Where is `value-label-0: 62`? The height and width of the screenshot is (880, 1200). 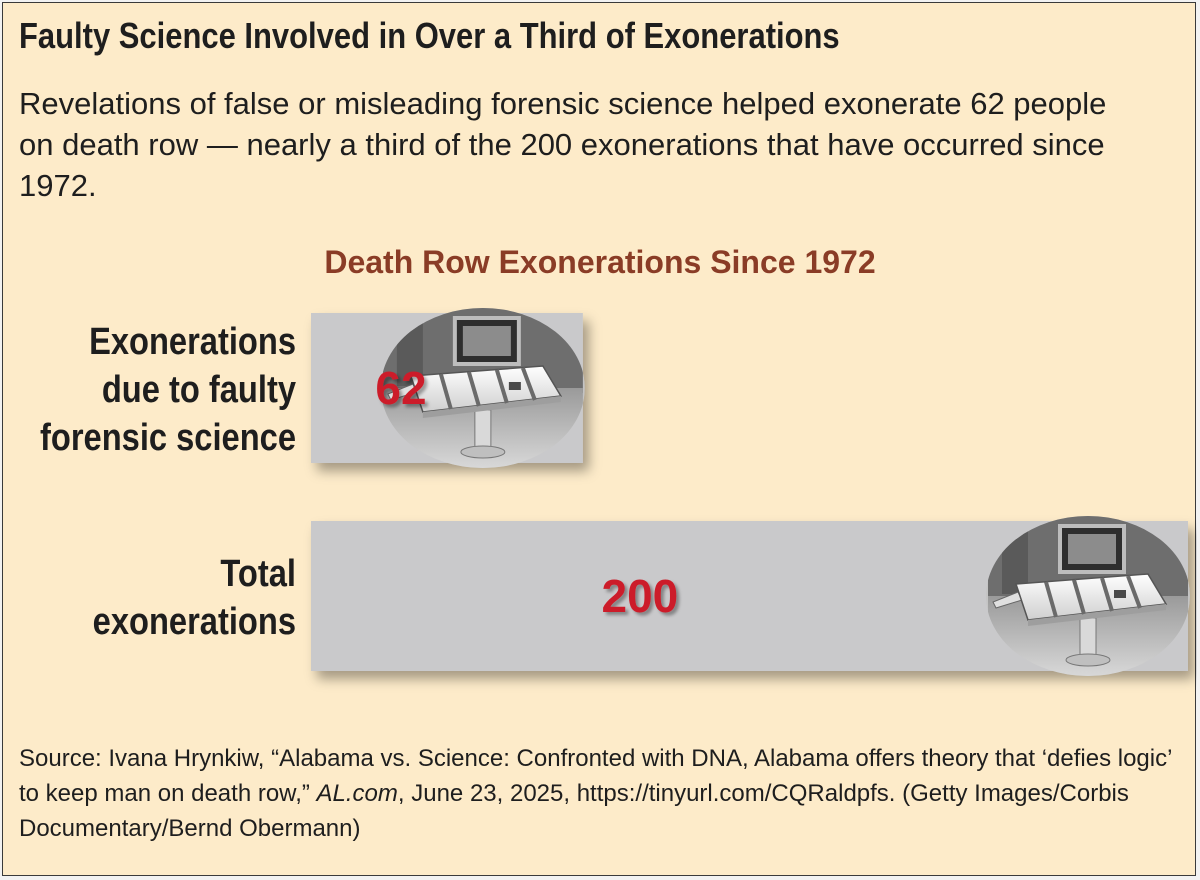 value-label-0: 62 is located at coordinates (400, 388).